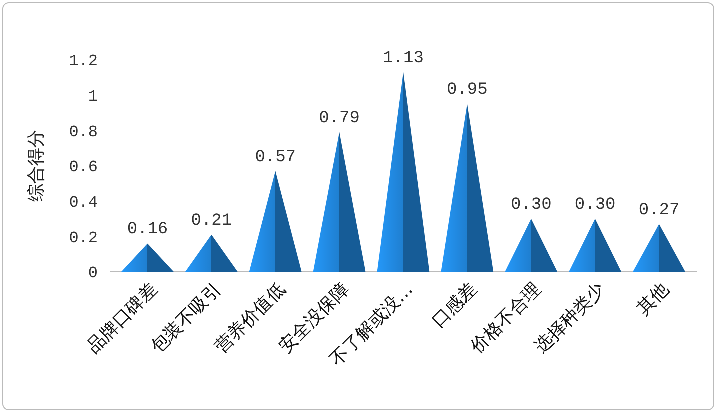 The width and height of the screenshot is (717, 413). I want to click on y-axis-title: 综合得分, so click(36, 166).